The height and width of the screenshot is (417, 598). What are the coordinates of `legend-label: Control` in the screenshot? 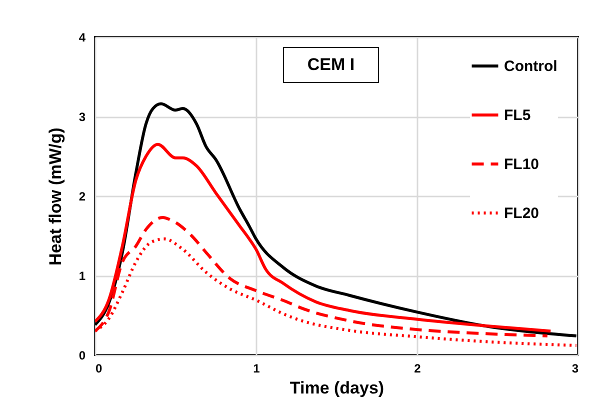 It's located at (531, 66).